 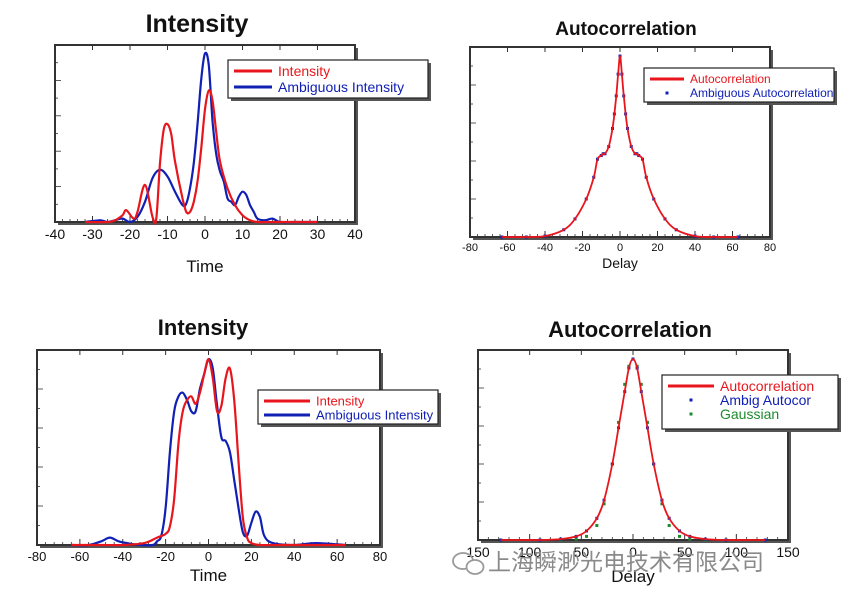 I want to click on watermark: 上海瞬渺光电技术有限公司, so click(x=608, y=563).